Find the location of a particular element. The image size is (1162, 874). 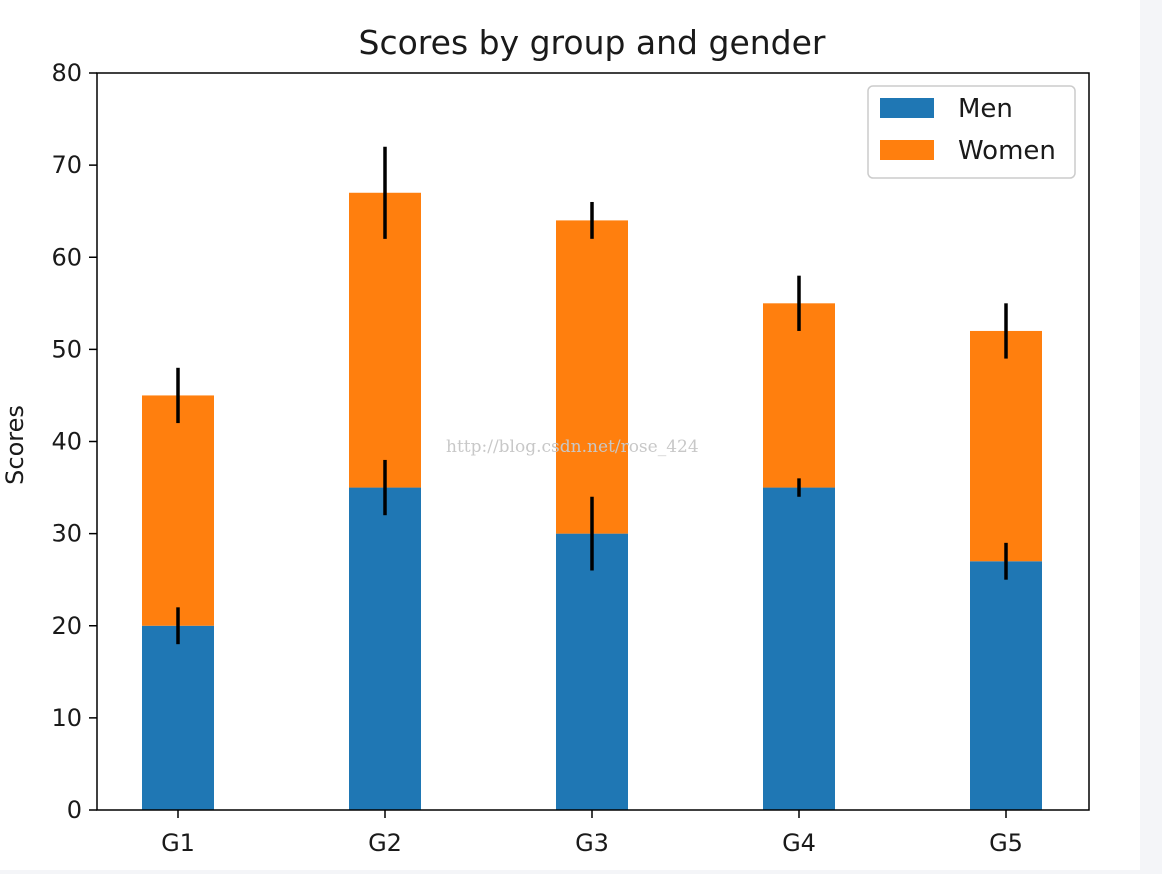

y-tick-label: 30 is located at coordinates (66, 534).